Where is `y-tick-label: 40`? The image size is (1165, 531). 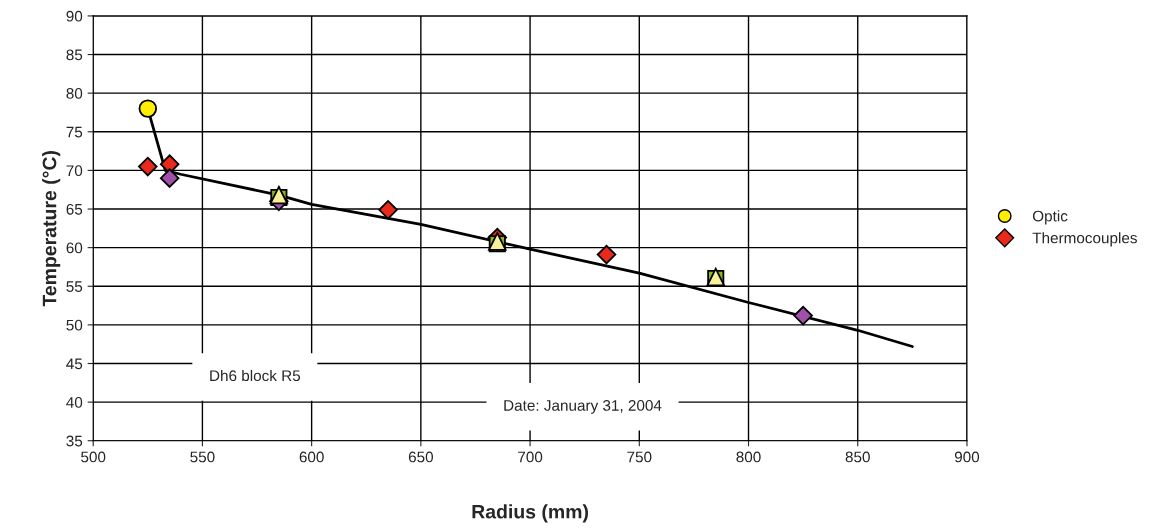 y-tick-label: 40 is located at coordinates (74, 402).